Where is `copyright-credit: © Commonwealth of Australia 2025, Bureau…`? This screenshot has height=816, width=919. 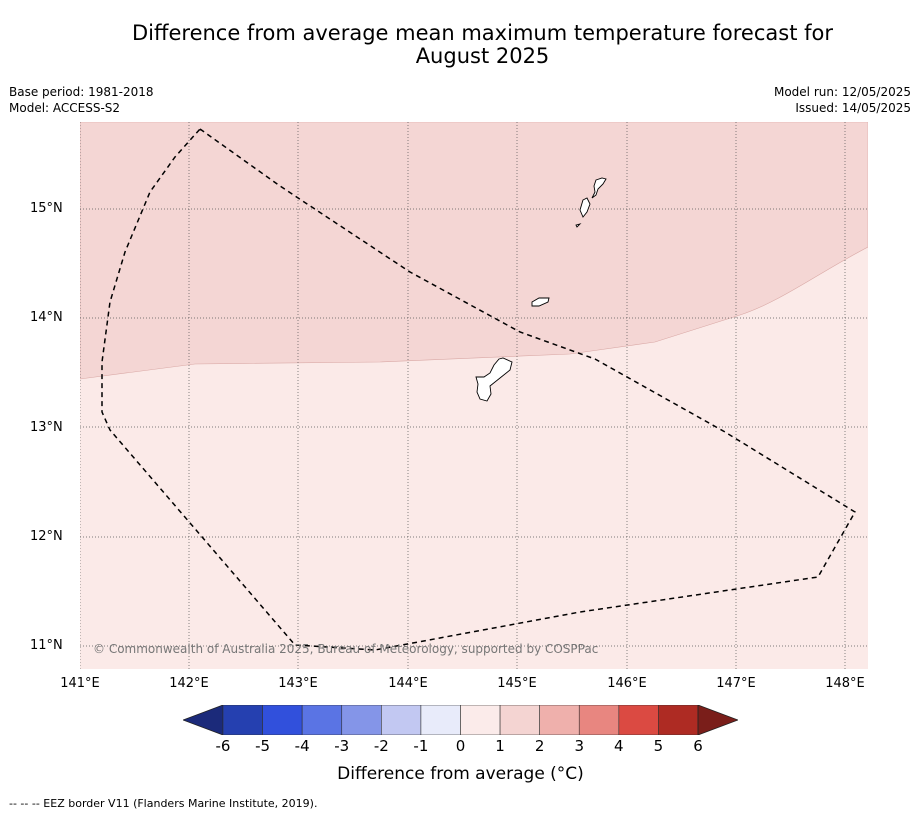
copyright-credit: © Commonwealth of Australia 2025, Bureau… is located at coordinates (346, 649).